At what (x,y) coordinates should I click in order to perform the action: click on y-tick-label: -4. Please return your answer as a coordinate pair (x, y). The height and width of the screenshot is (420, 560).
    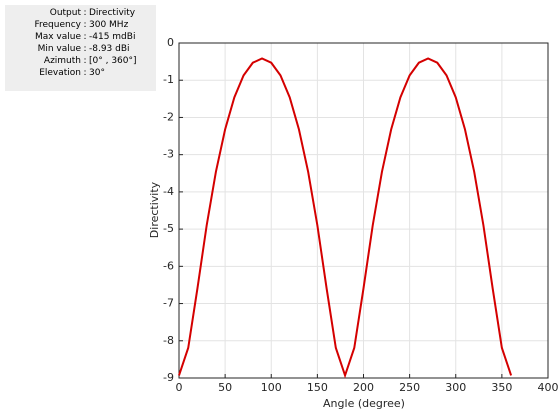
    Looking at the image, I should click on (168, 191).